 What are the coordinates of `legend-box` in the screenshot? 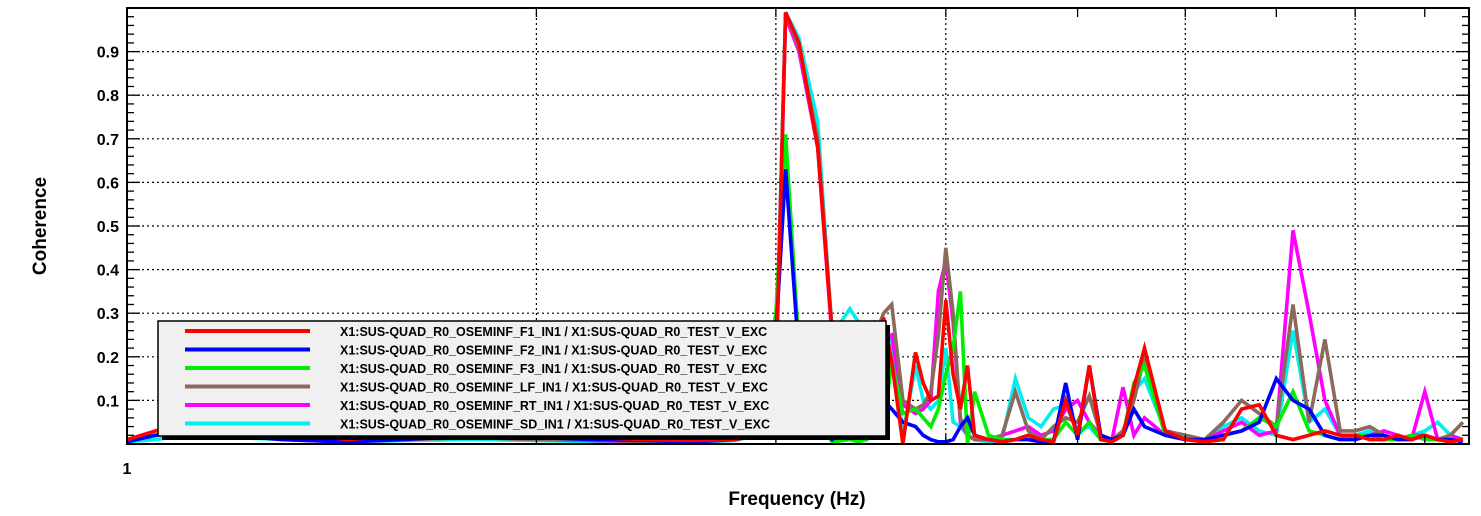 It's located at (522, 378).